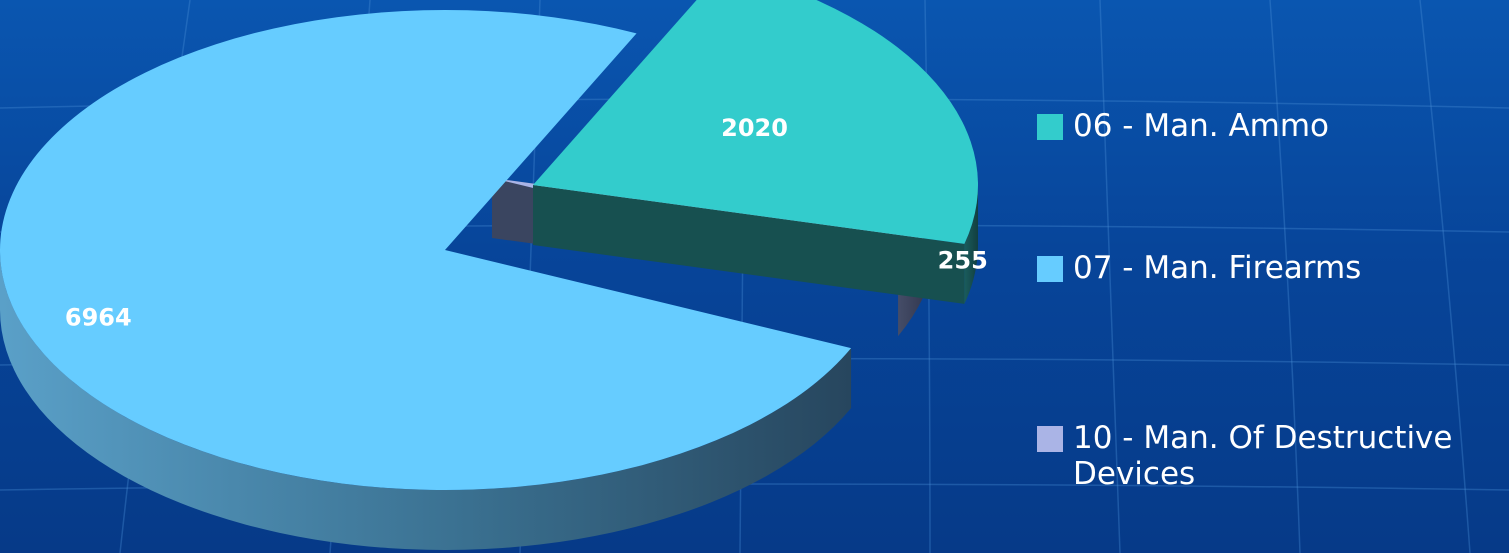 The image size is (1509, 553). I want to click on legend-swatch-destructive-devices, so click(1050, 439).